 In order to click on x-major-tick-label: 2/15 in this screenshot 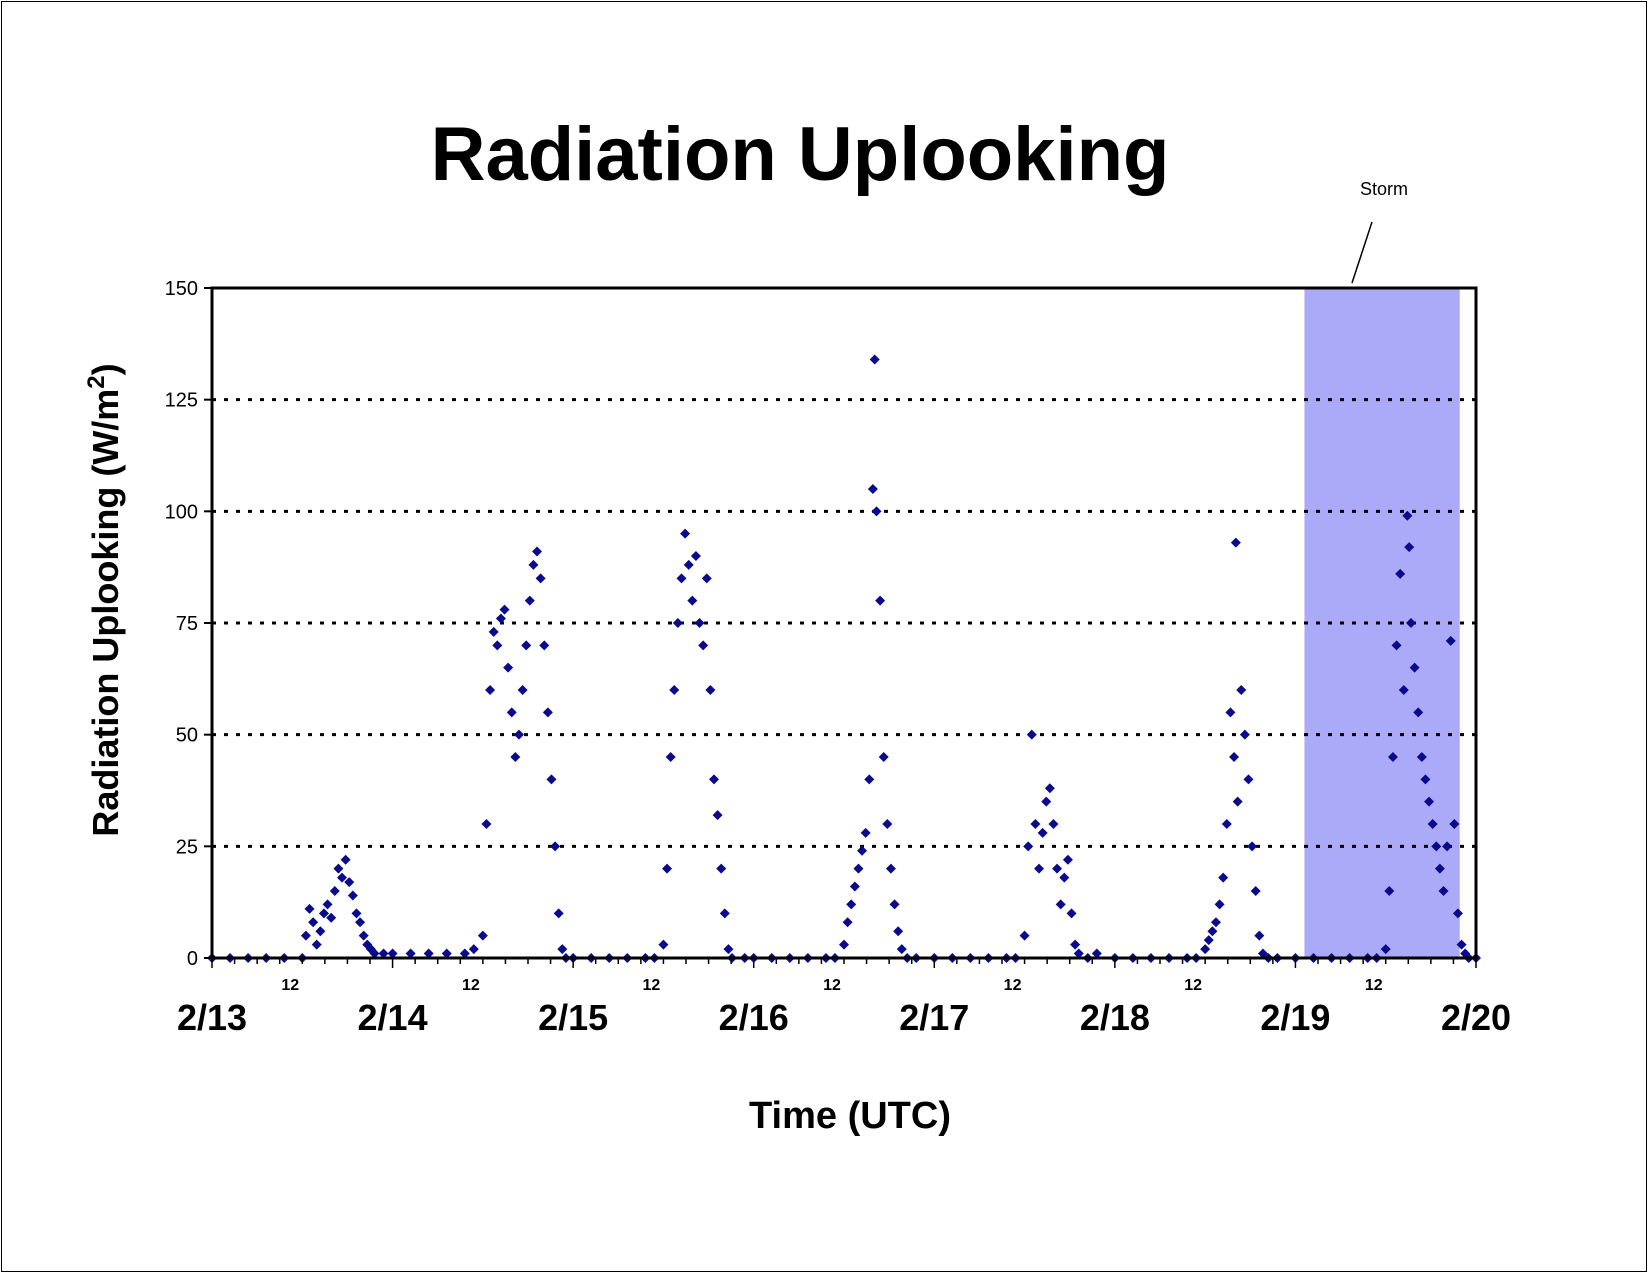, I will do `click(573, 1017)`.